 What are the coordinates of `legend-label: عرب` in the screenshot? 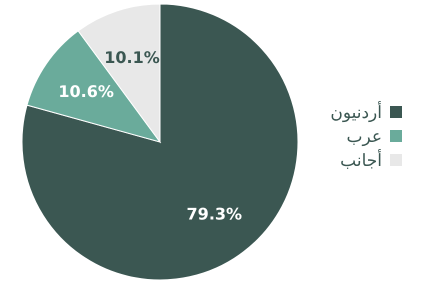 It's located at (364, 137).